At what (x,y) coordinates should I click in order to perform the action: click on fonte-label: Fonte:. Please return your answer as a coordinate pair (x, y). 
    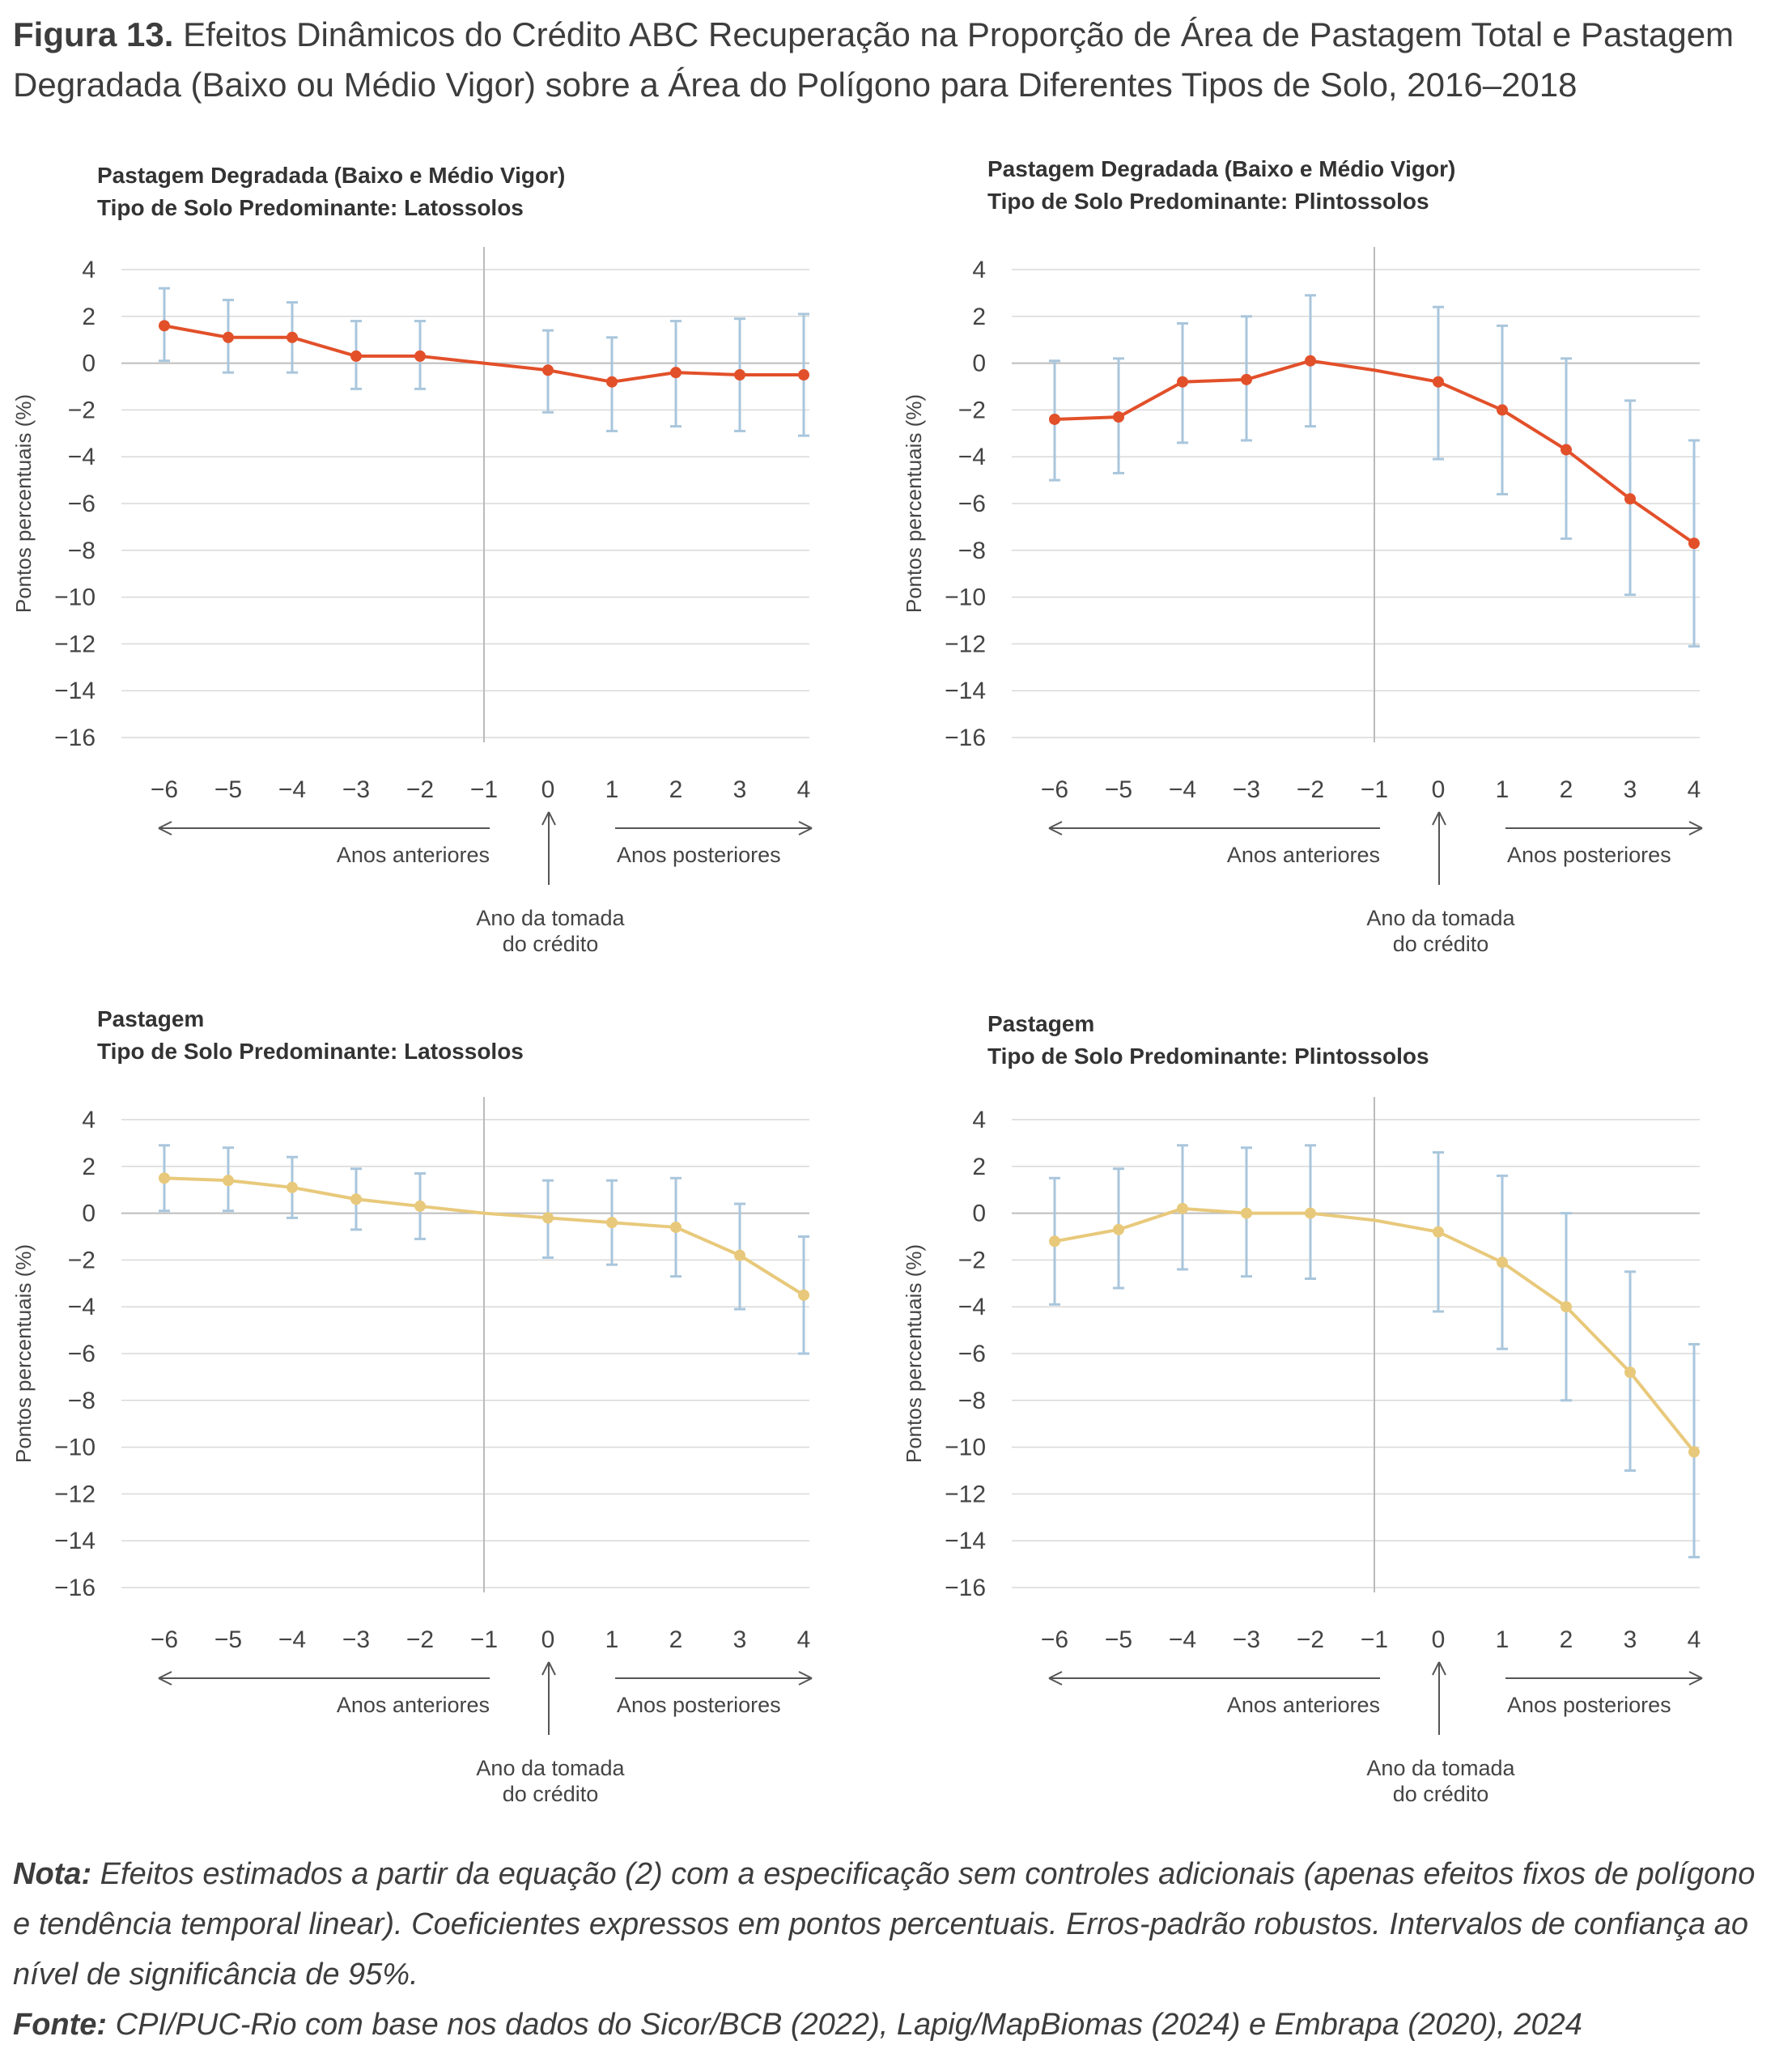
    Looking at the image, I should click on (60, 2025).